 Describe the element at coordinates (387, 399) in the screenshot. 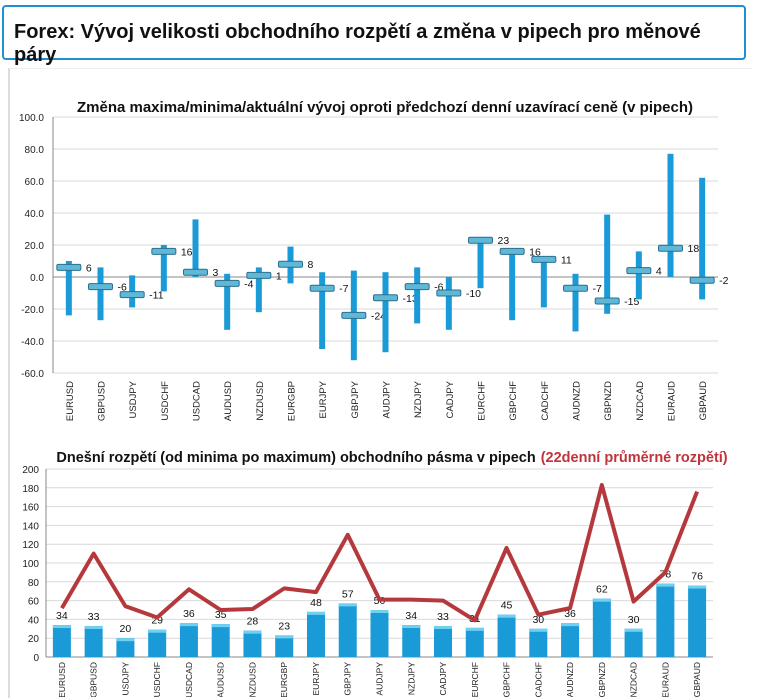

I see `x-tick-label: AUDJPY` at that location.